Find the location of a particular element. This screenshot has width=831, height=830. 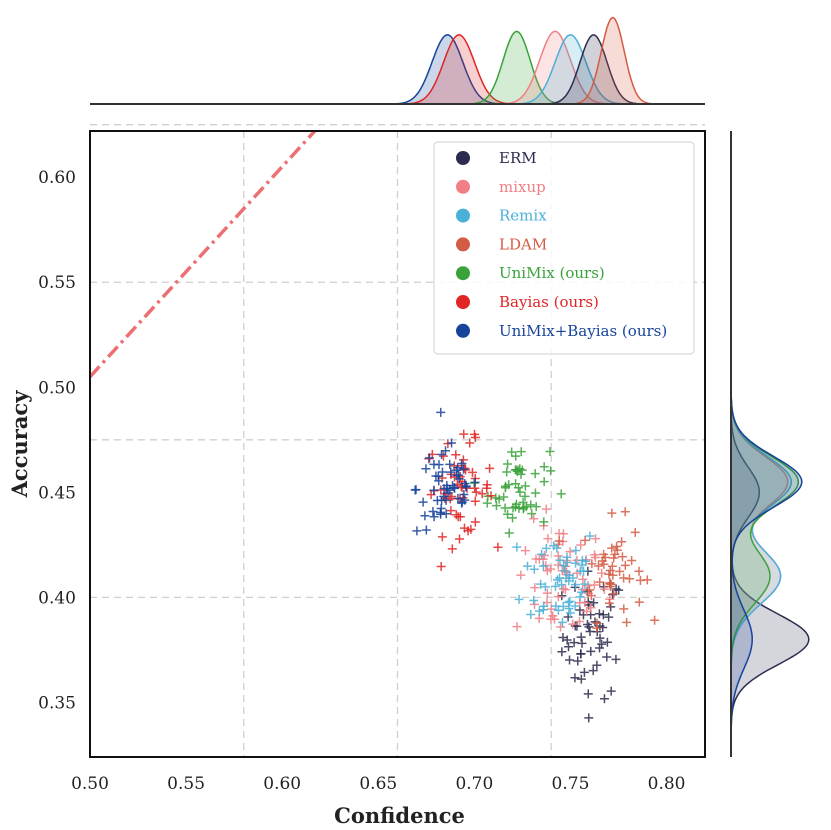

legend-label: UniMix+Bayias (ours) is located at coordinates (583, 331).